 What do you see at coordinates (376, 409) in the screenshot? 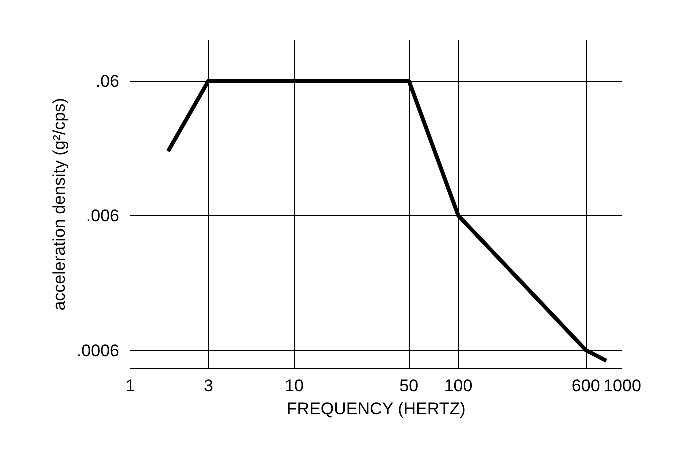
I see `x-axis-title: FREQUENCY (HERTZ)` at bounding box center [376, 409].